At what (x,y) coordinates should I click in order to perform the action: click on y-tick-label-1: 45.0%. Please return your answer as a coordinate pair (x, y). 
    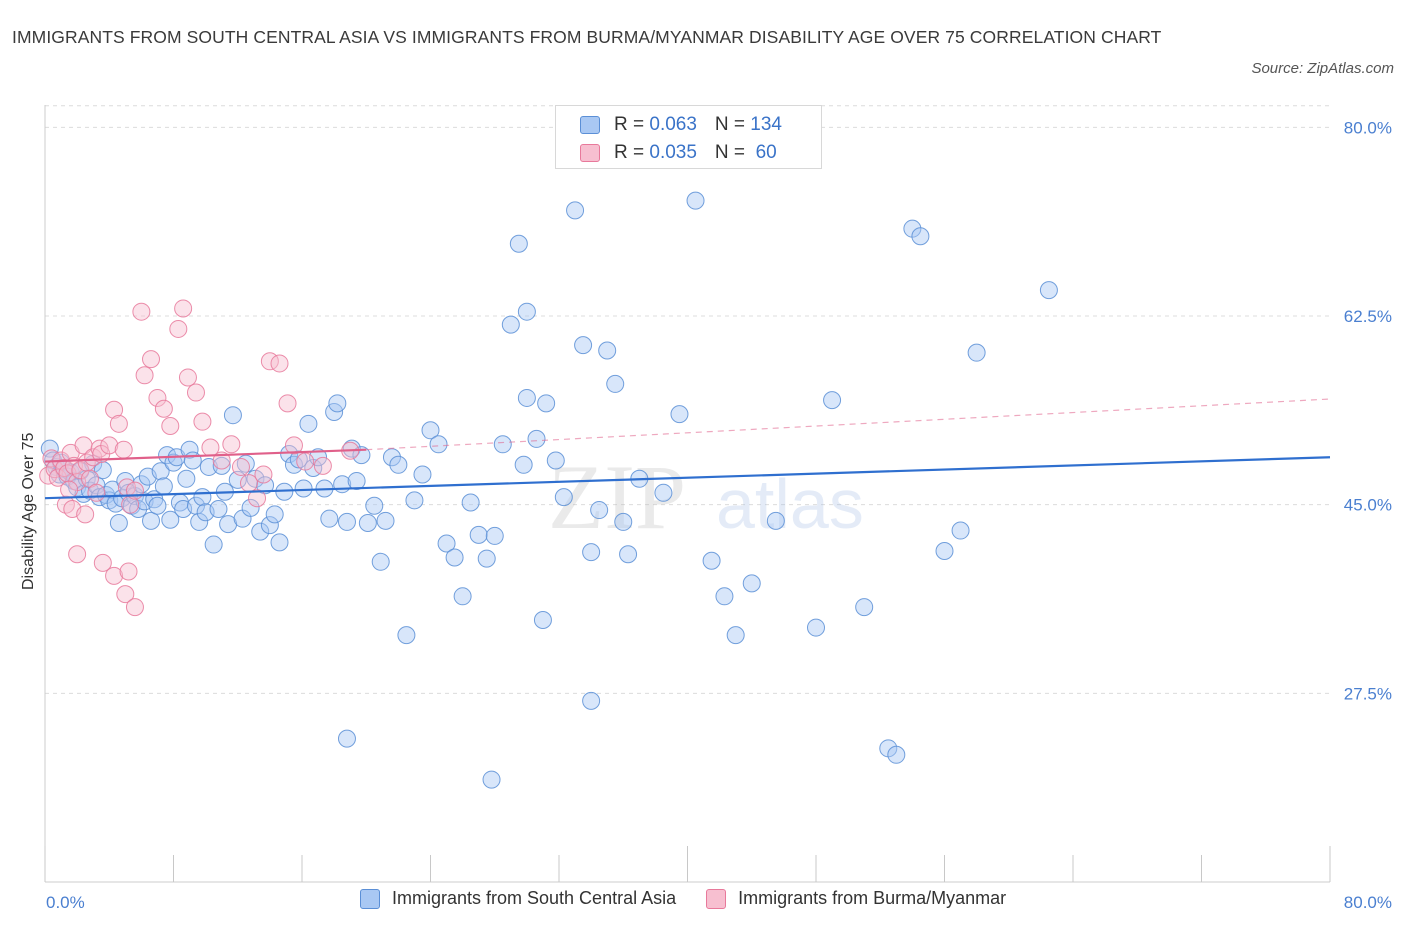
    Looking at the image, I should click on (1368, 505).